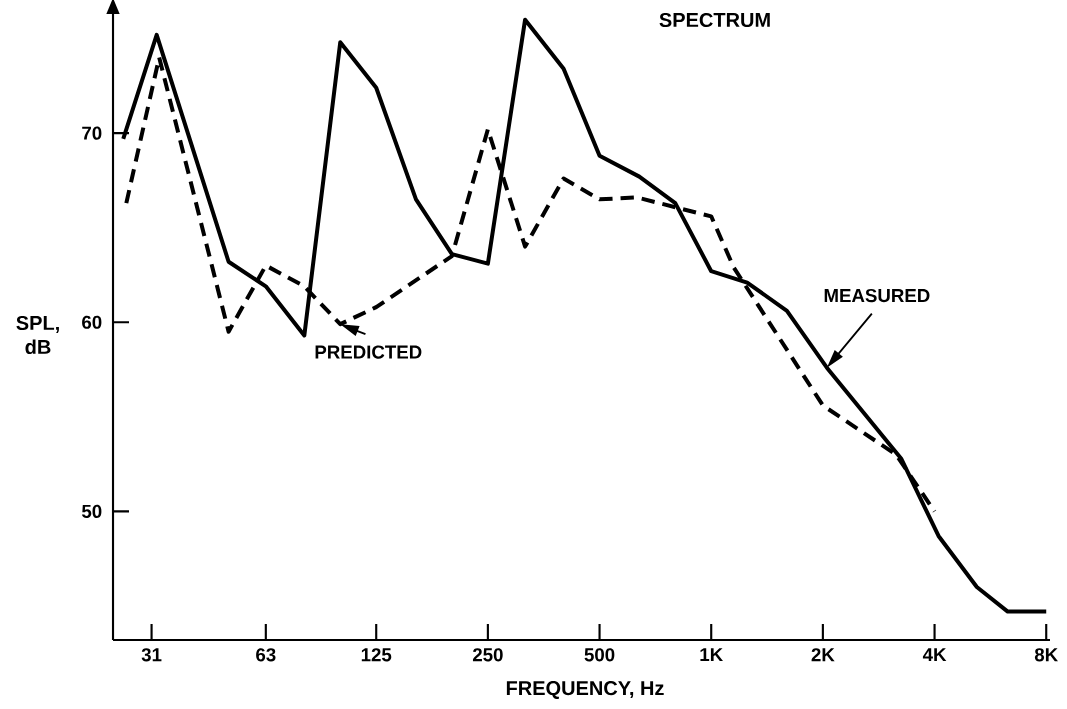 Image resolution: width=1067 pixels, height=709 pixels. What do you see at coordinates (266, 655) in the screenshot?
I see `x-tick-label: 63` at bounding box center [266, 655].